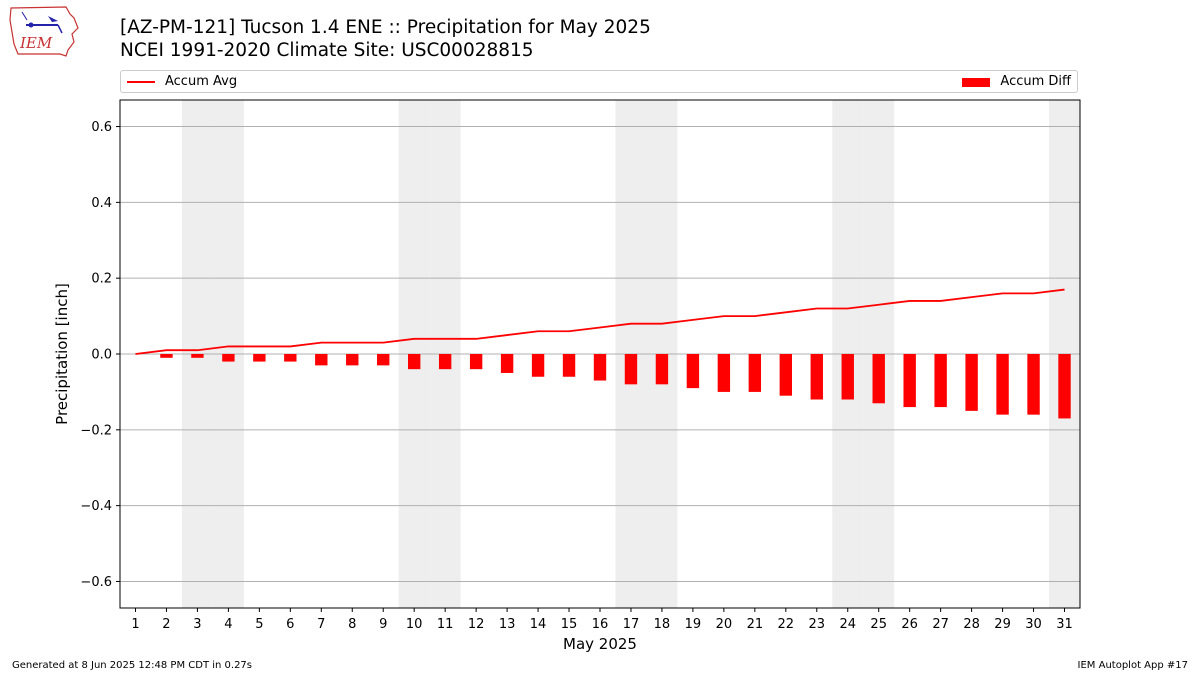  I want to click on x-tick-label: 9, so click(383, 624).